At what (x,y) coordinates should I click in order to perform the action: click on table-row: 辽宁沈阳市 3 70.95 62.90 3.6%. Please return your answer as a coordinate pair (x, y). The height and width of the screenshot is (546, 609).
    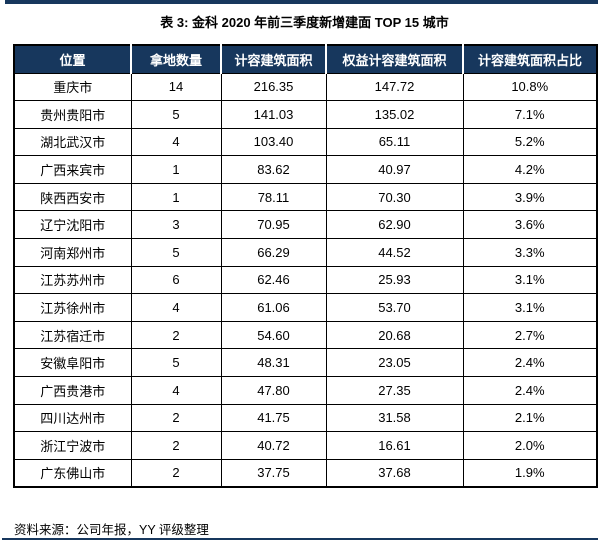
    Looking at the image, I should click on (305, 225).